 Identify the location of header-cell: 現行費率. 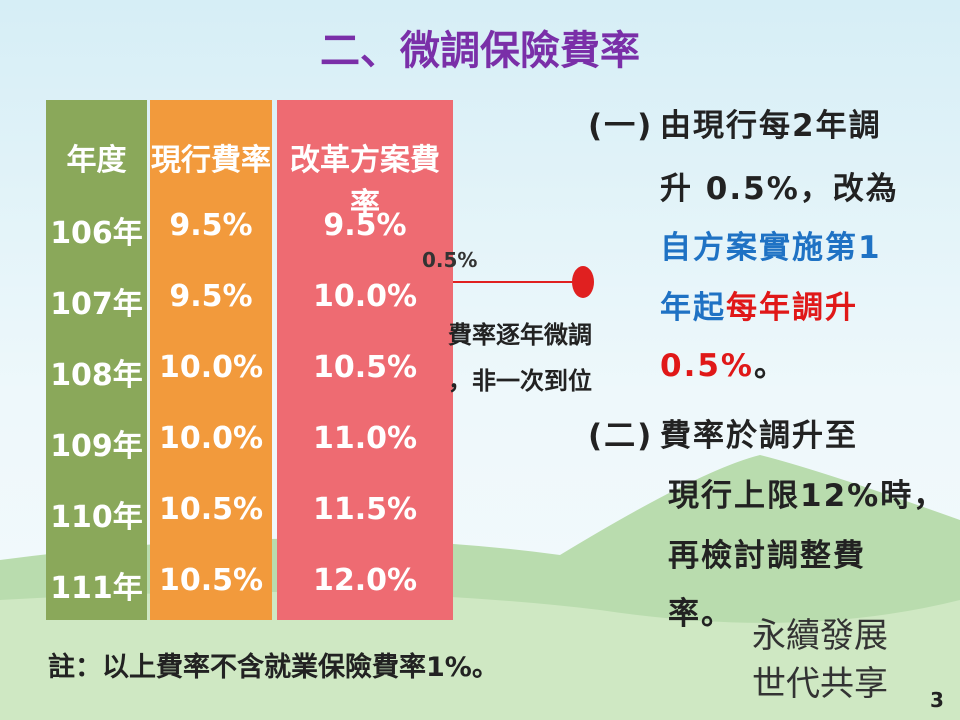
(211, 160).